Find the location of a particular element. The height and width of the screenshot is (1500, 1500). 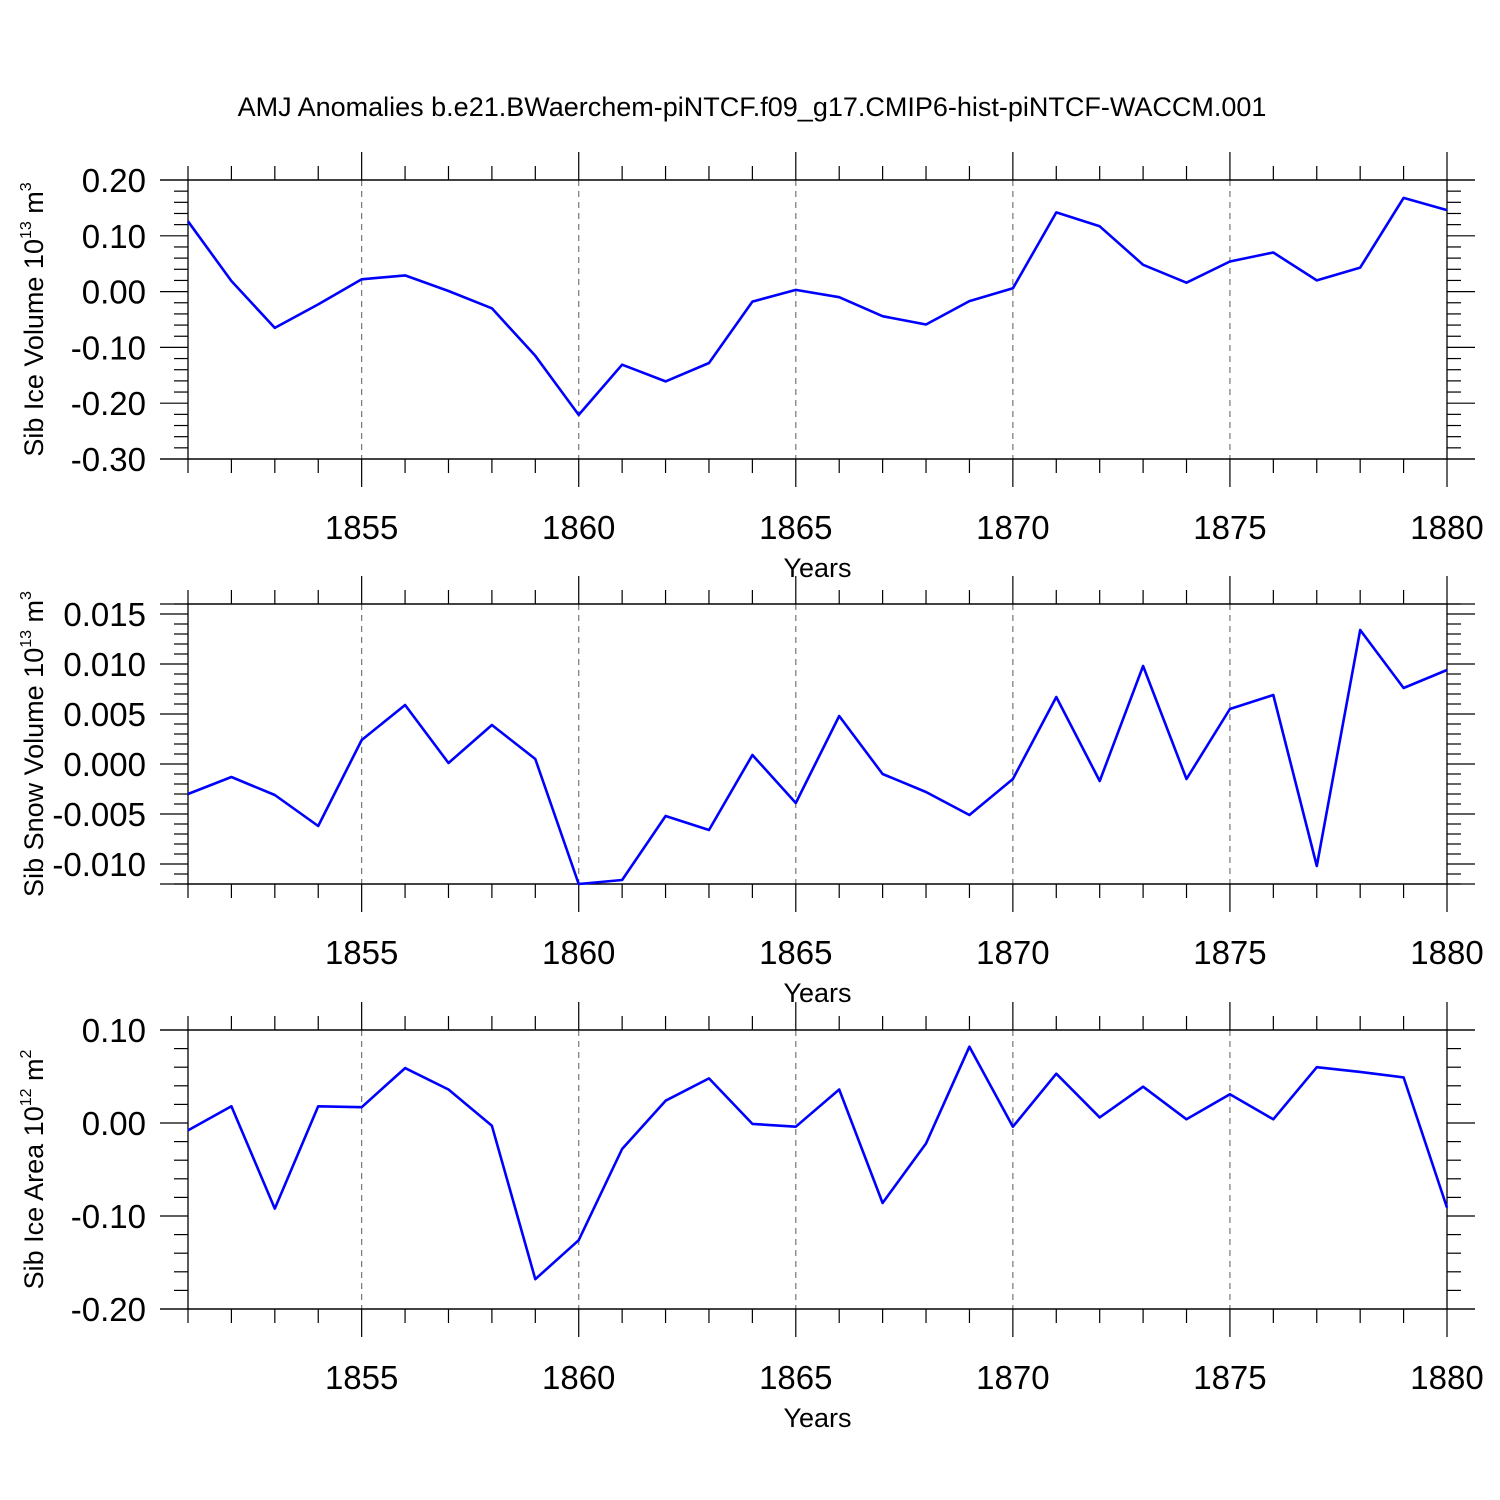

y-axis-title: Sib Snow Volume 1013 m3 is located at coordinates (33, 744).